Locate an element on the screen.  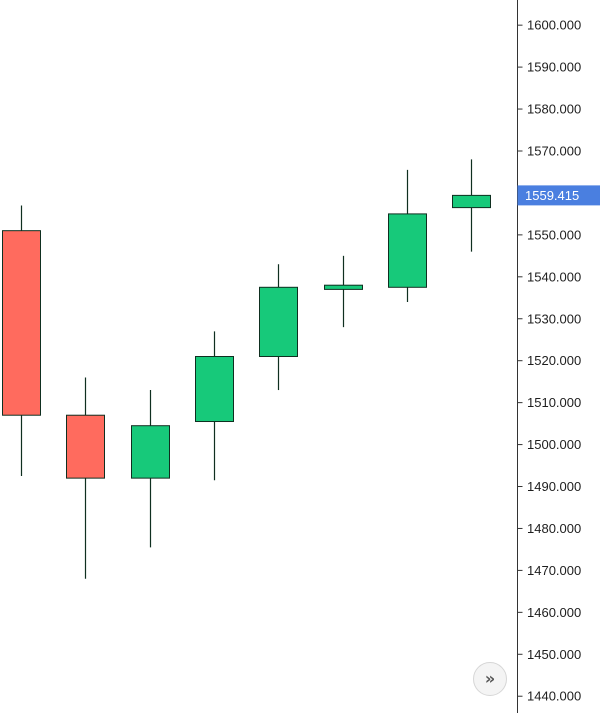
price-axis-tick-label: 1540.000 is located at coordinates (554, 276).